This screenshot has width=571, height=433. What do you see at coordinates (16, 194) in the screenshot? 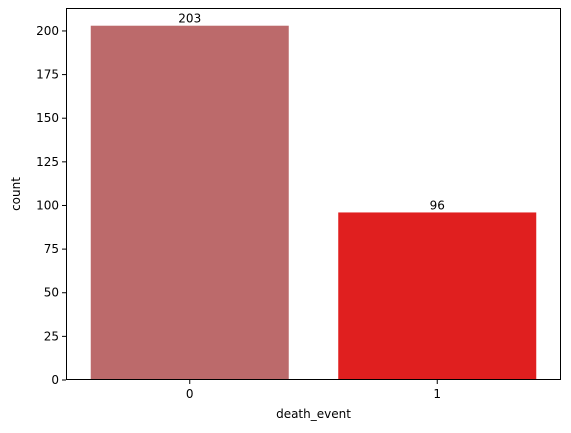
I see `y-axis-label: count` at bounding box center [16, 194].